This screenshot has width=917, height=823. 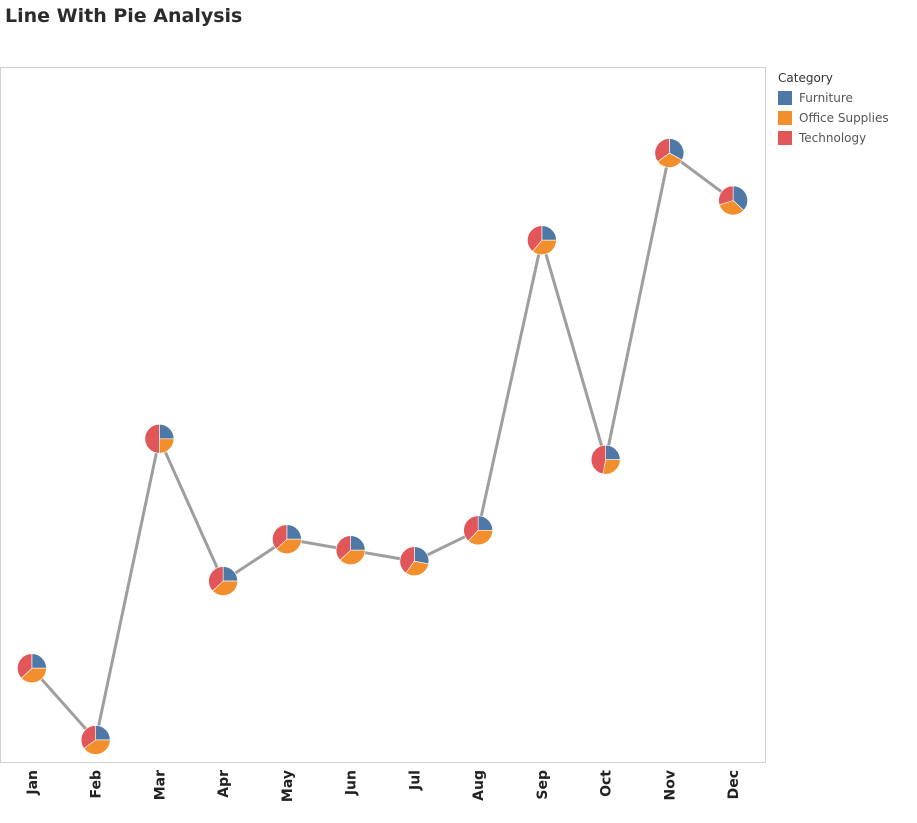 What do you see at coordinates (611, 467) in the screenshot?
I see `pie-slice-oct-office-supplies` at bounding box center [611, 467].